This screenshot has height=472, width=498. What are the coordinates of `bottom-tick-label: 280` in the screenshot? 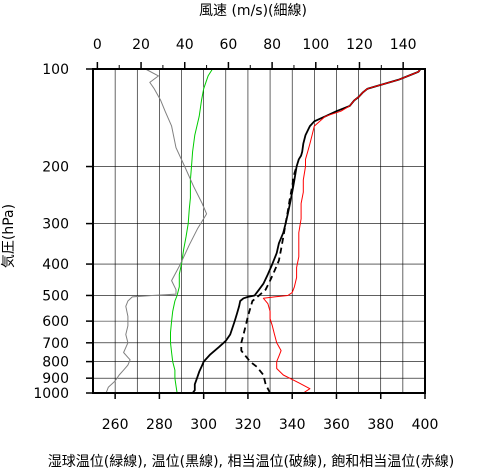 It's located at (159, 425).